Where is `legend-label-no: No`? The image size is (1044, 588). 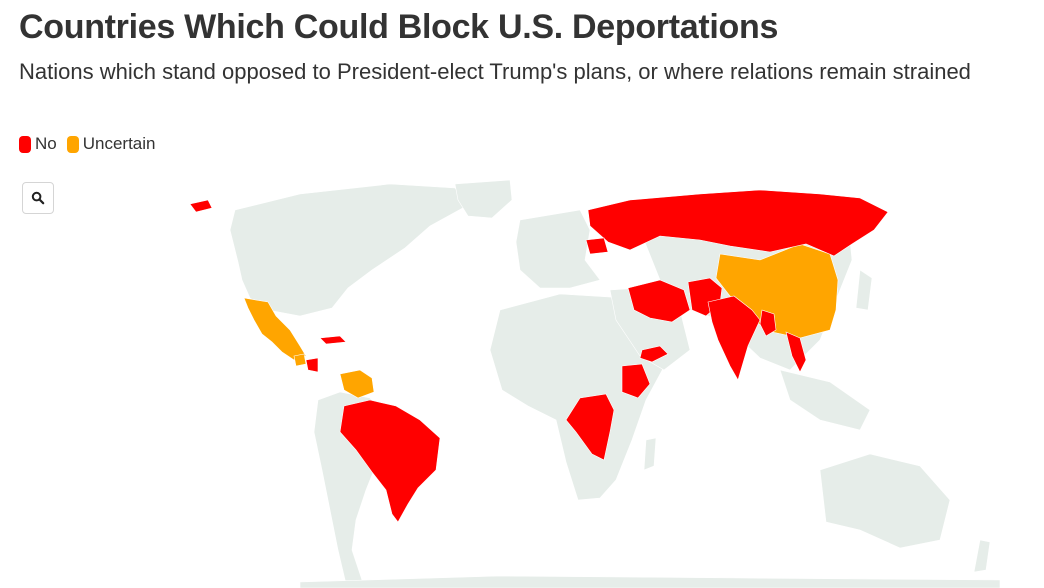
legend-label-no: No is located at coordinates (46, 143).